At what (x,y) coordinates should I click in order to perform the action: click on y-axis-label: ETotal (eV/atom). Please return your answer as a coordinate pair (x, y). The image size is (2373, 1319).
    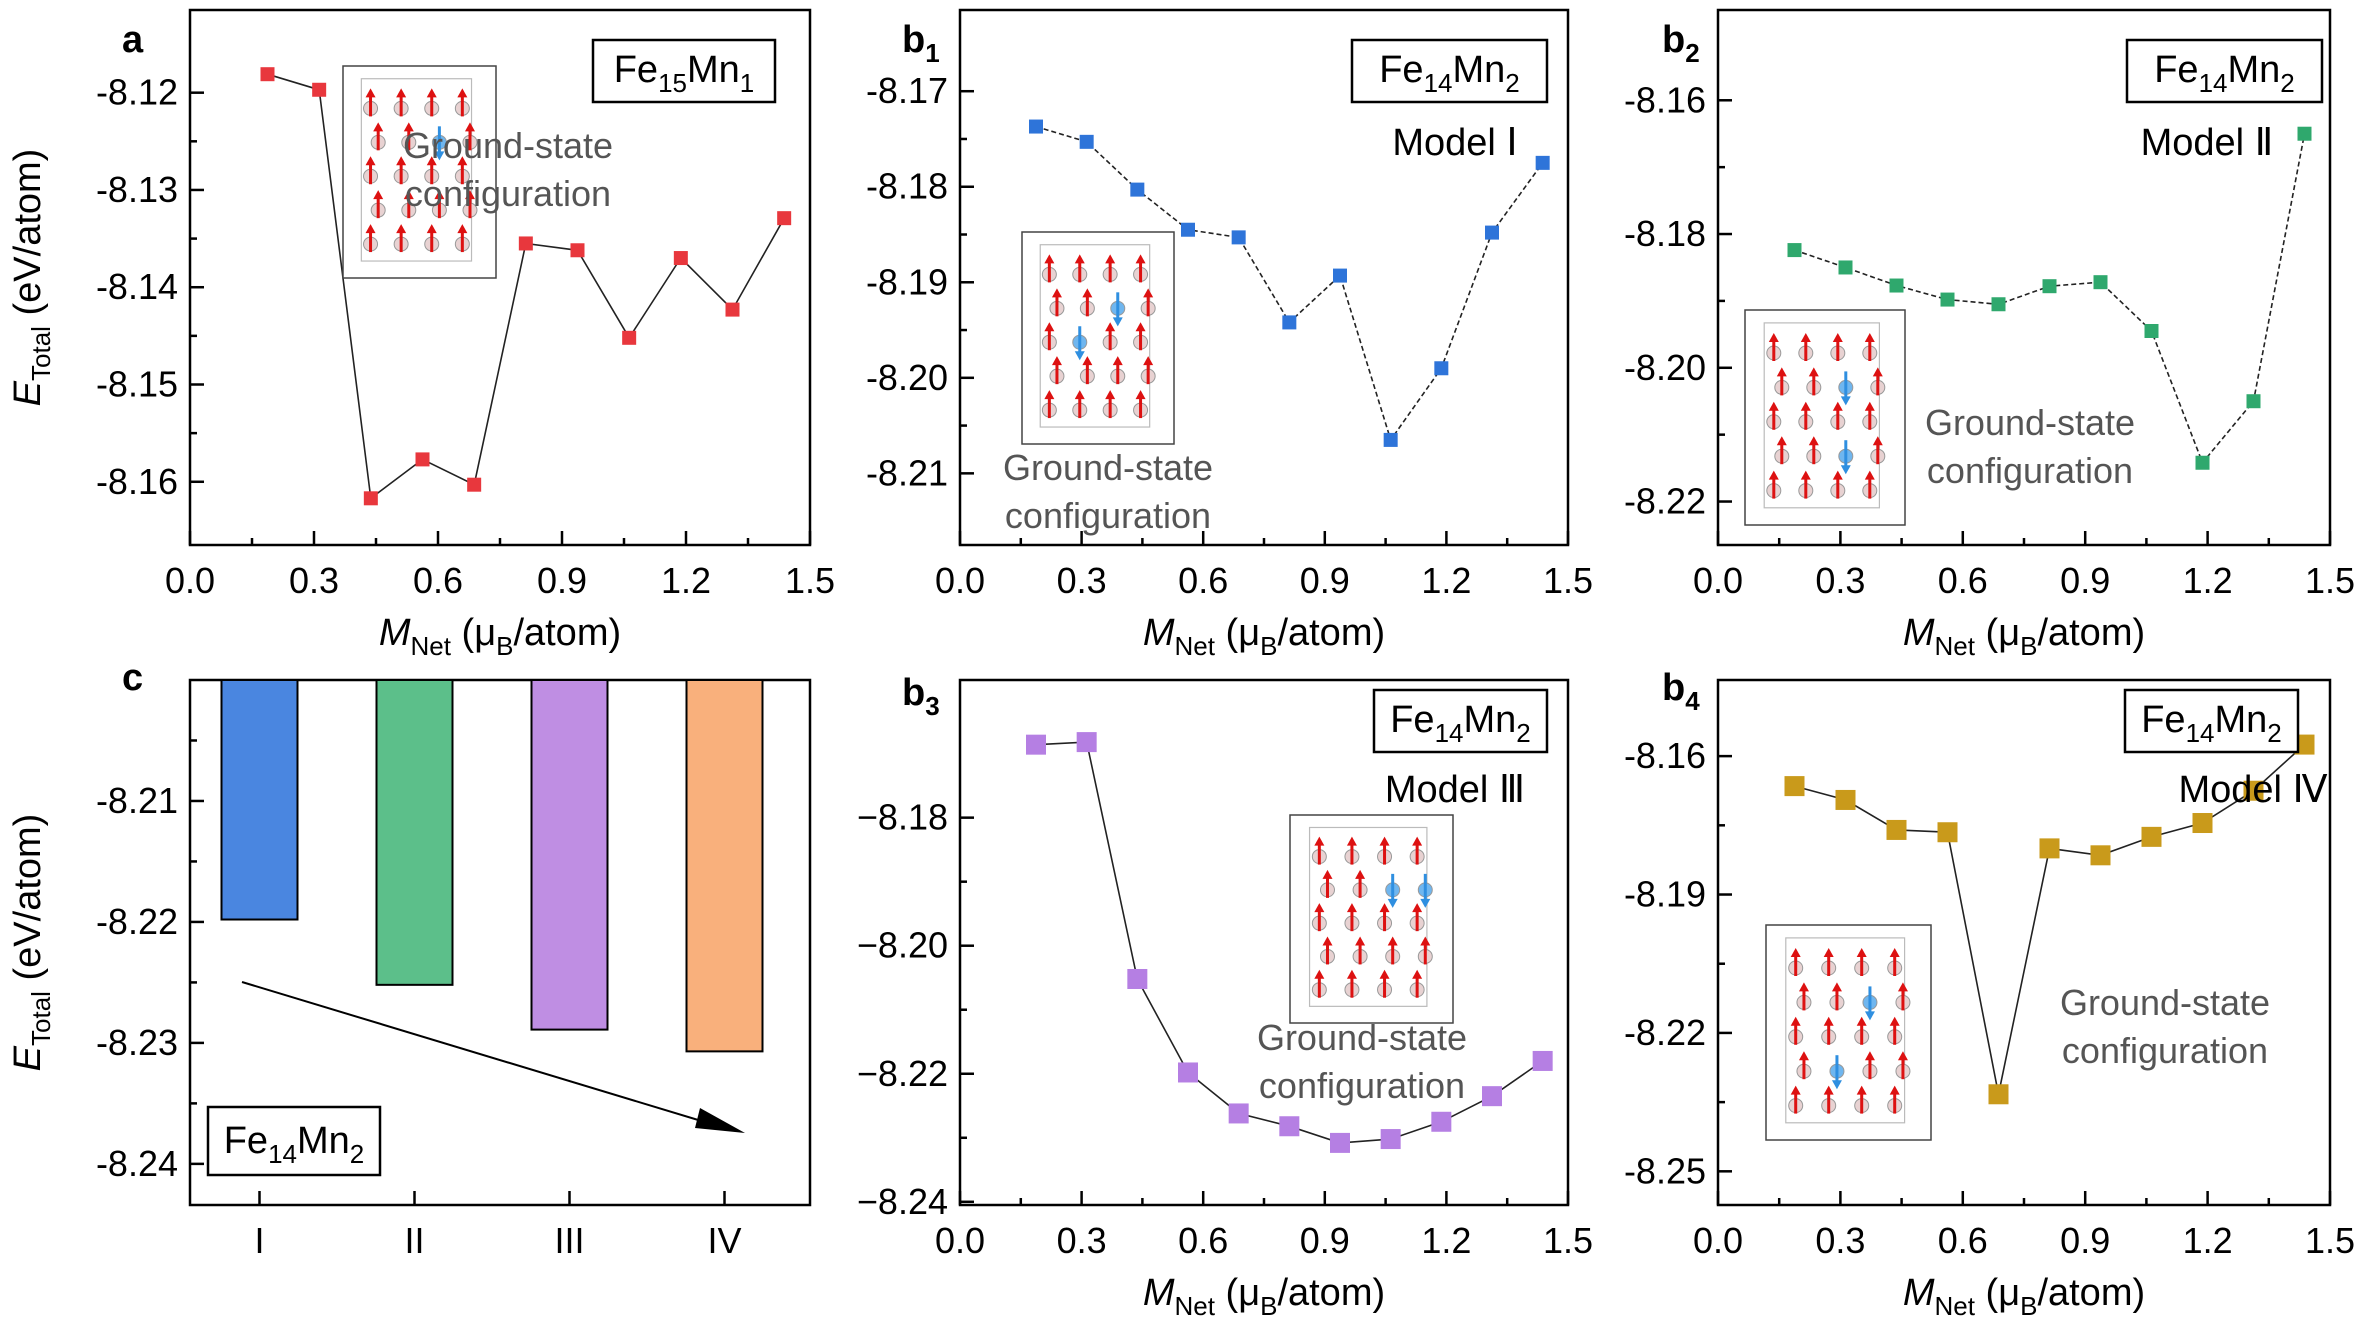
    Looking at the image, I should click on (31, 943).